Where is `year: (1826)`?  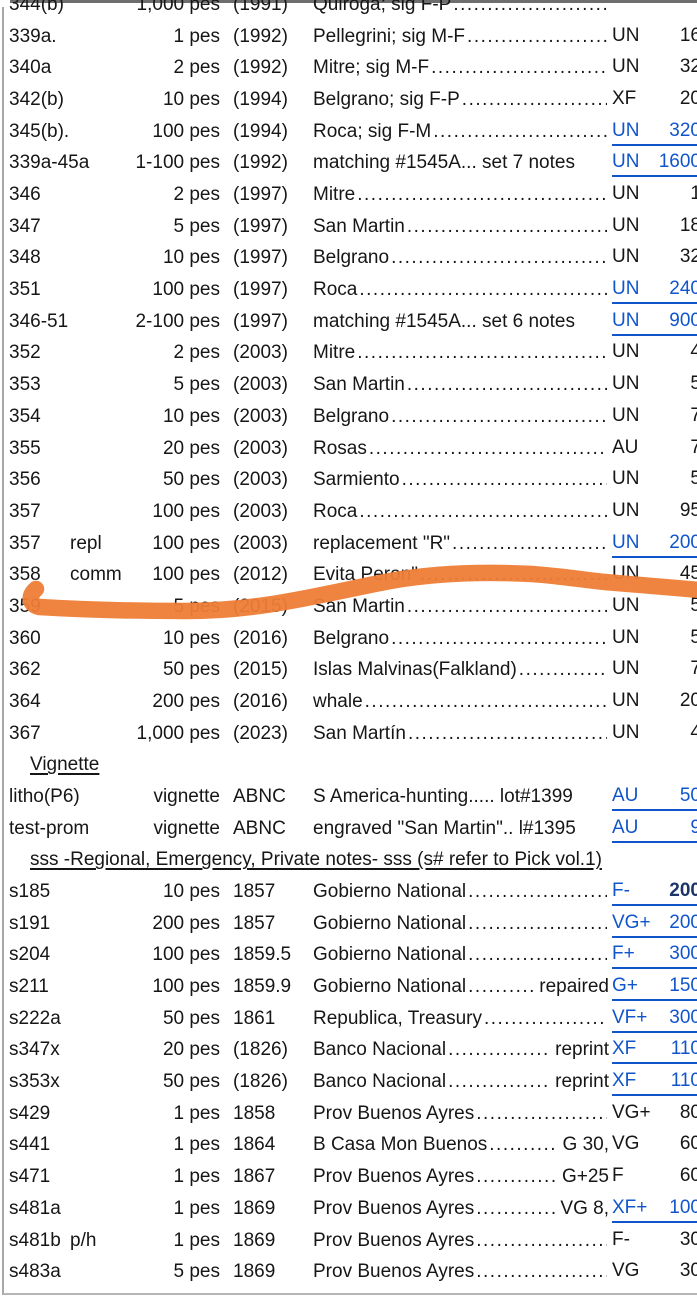
year: (1826) is located at coordinates (260, 1082).